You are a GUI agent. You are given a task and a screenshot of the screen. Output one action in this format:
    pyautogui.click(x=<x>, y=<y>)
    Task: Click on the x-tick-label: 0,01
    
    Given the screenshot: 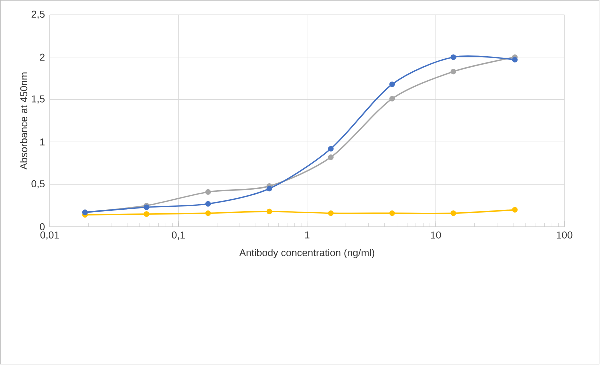 What is the action you would take?
    pyautogui.click(x=50, y=236)
    